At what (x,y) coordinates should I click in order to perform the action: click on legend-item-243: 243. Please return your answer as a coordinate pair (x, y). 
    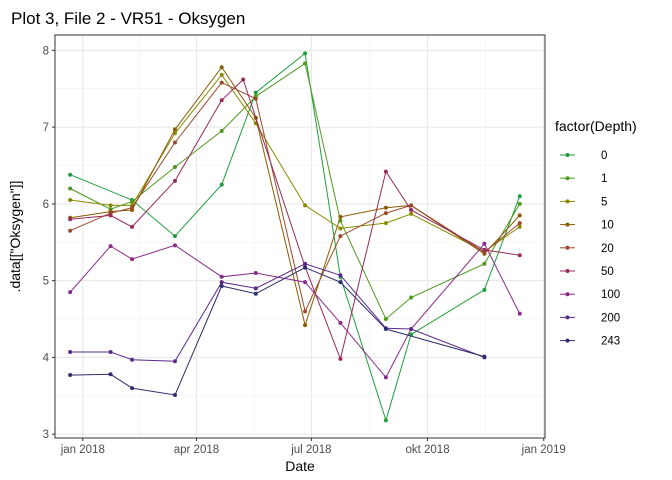
    Looking at the image, I should click on (590, 342).